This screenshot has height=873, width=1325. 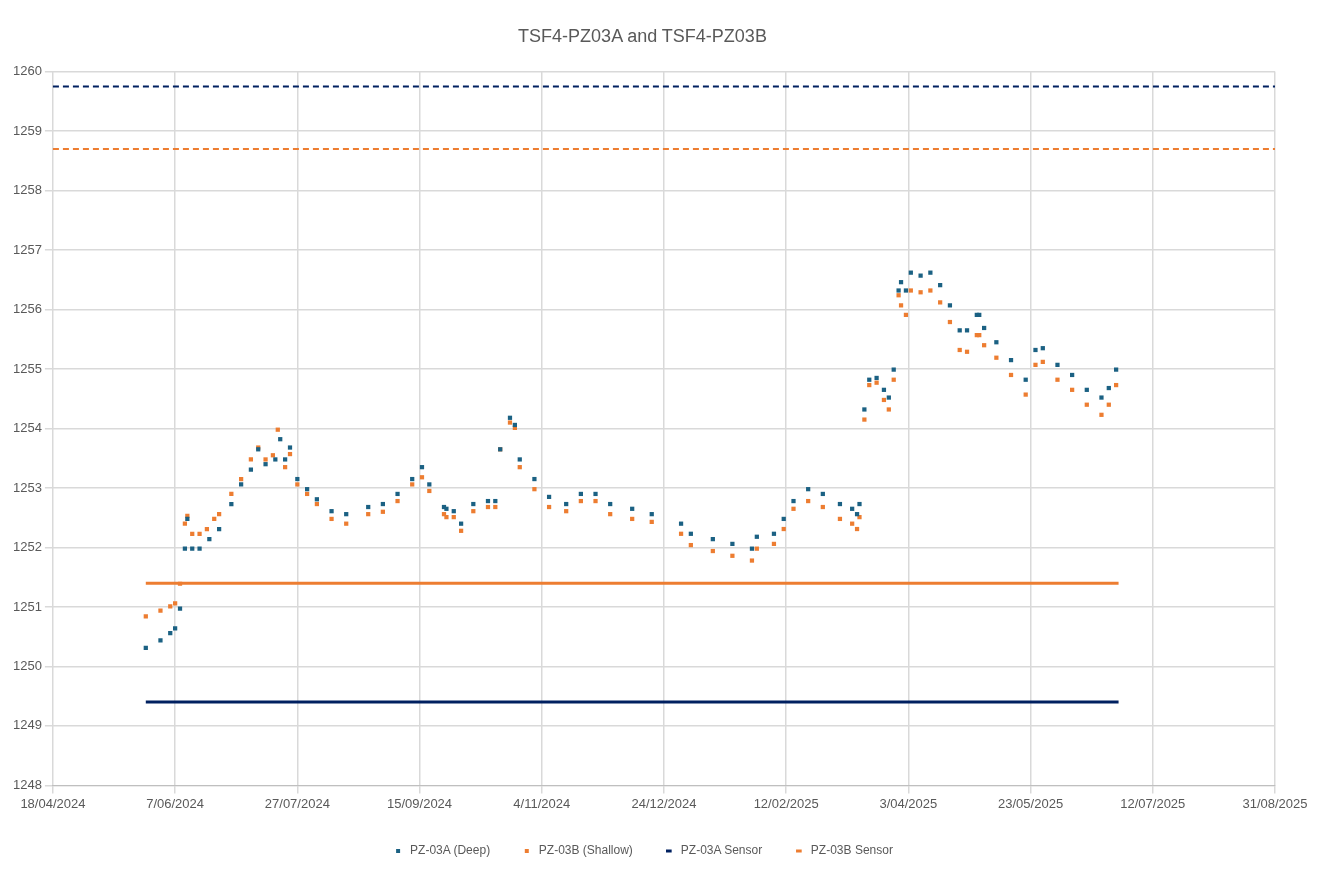 What do you see at coordinates (585, 850) in the screenshot?
I see `legend-label: PZ-03B (Shallow)` at bounding box center [585, 850].